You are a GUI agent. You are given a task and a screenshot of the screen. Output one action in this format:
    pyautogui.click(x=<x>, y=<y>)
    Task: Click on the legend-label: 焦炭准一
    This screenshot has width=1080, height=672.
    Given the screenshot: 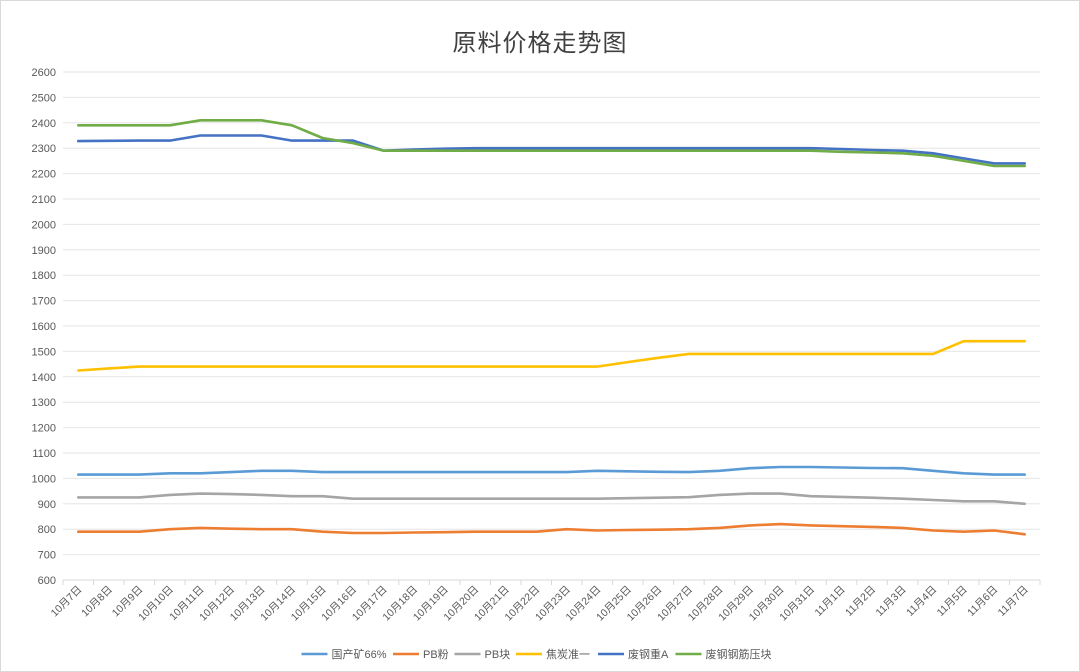 What is the action you would take?
    pyautogui.click(x=568, y=654)
    